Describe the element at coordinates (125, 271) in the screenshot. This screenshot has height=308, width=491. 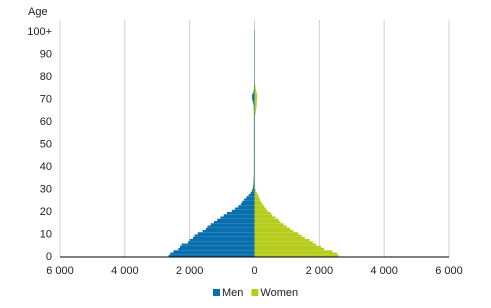
I see `x-tick-label: 4 000` at that location.